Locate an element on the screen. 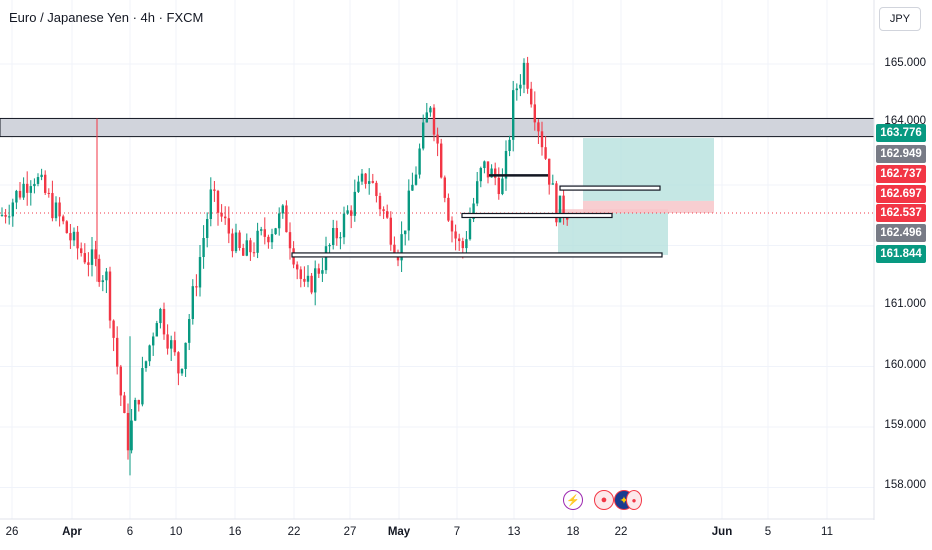 The height and width of the screenshot is (550, 932). price-tick: 159.000 is located at coordinates (905, 425).